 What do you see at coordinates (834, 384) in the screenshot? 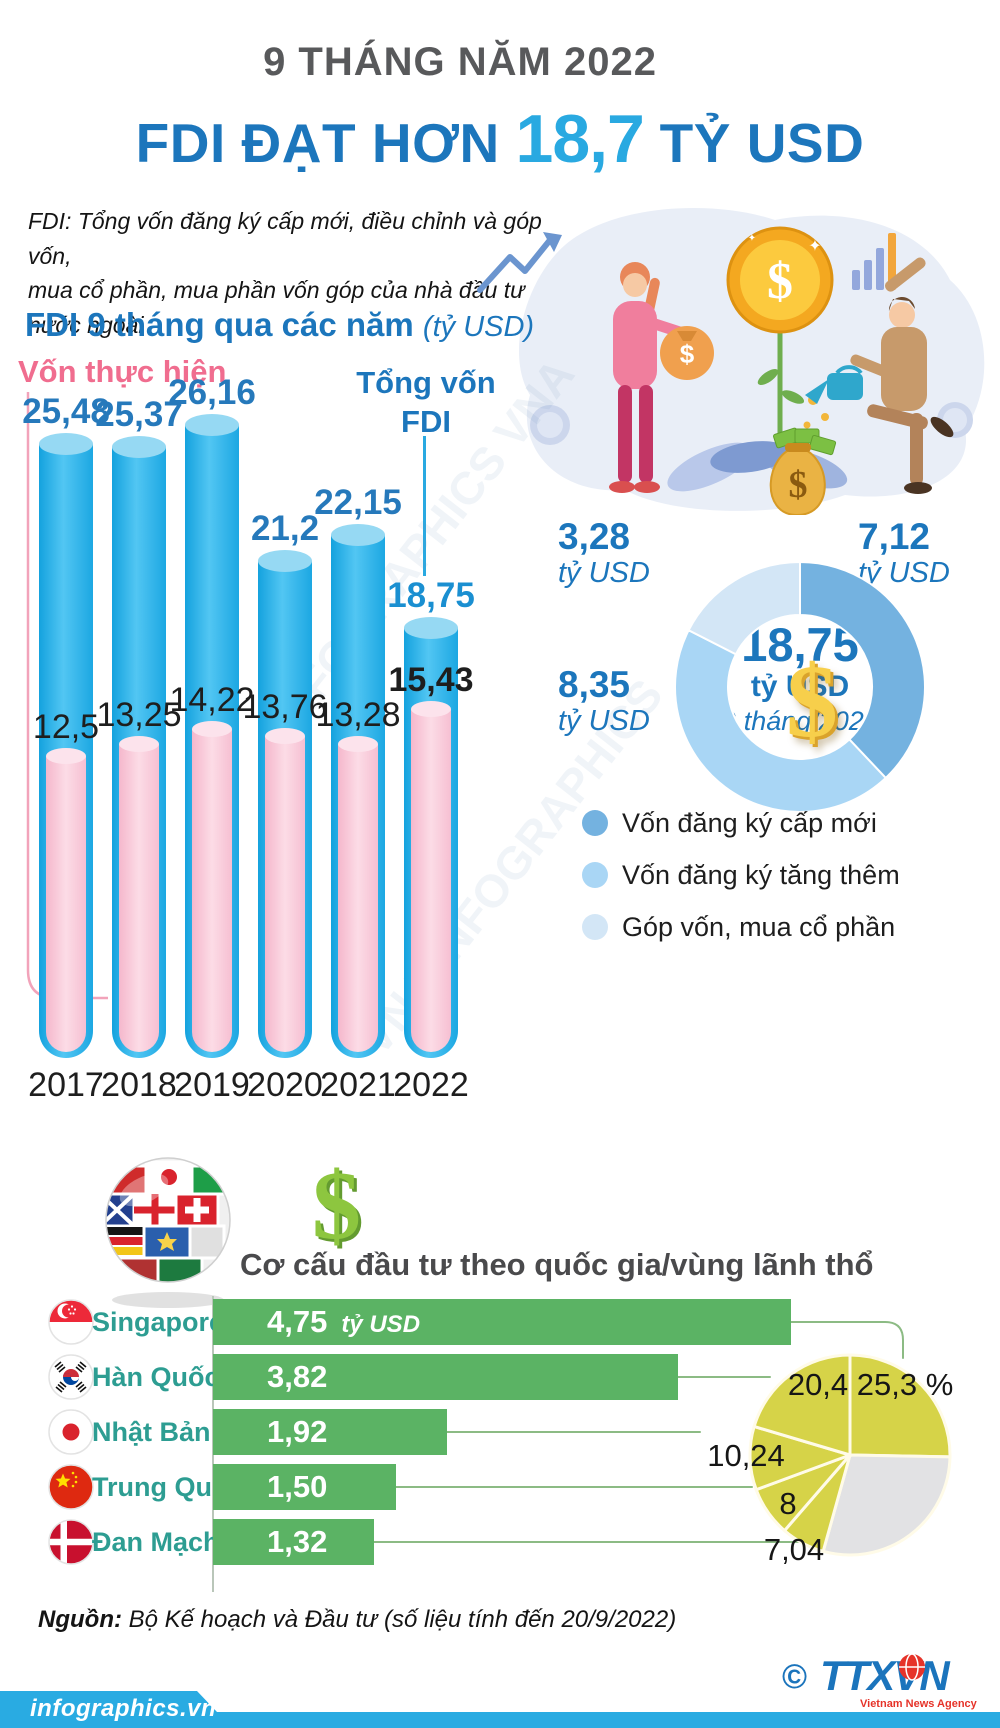
I see `watering-can-icon` at bounding box center [834, 384].